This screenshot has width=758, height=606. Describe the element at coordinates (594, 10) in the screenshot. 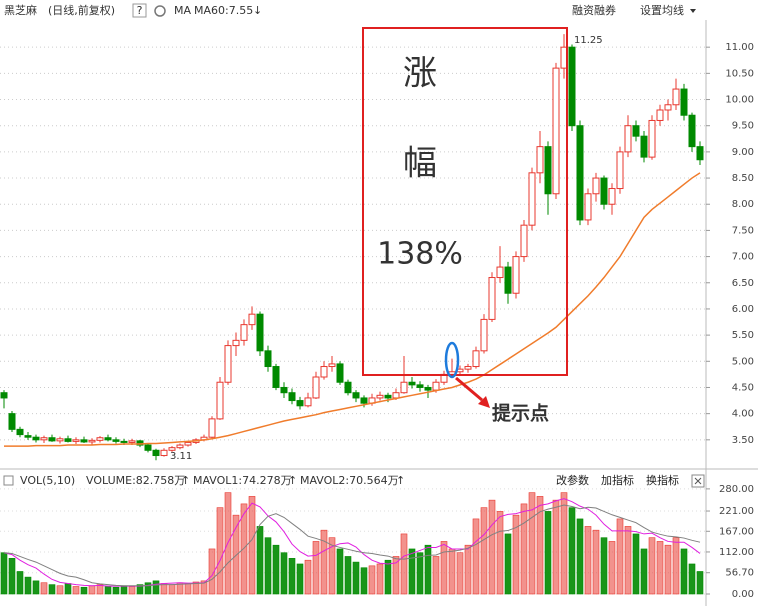

I see `margin-button: 融资融券` at that location.